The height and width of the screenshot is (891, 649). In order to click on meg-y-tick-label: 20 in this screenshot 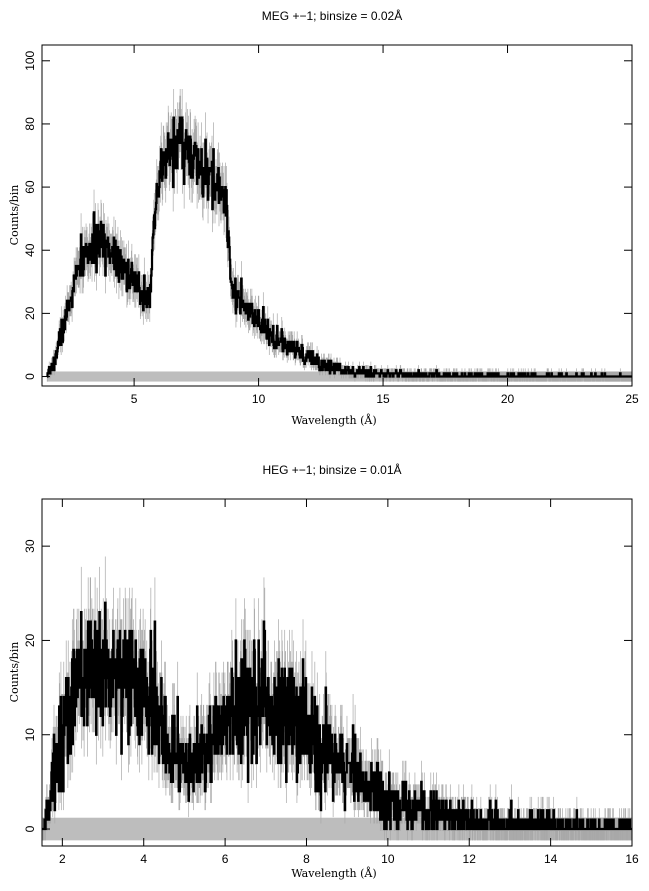, I will do `click(30, 313)`.